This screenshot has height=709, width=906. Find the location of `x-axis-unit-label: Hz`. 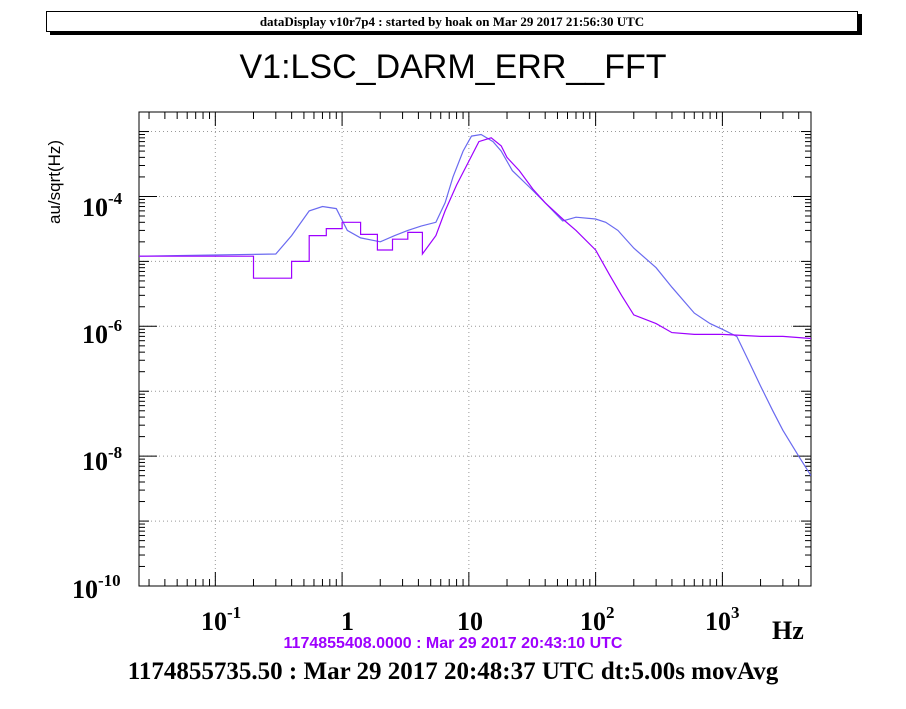

x-axis-unit-label: Hz is located at coordinates (788, 630).